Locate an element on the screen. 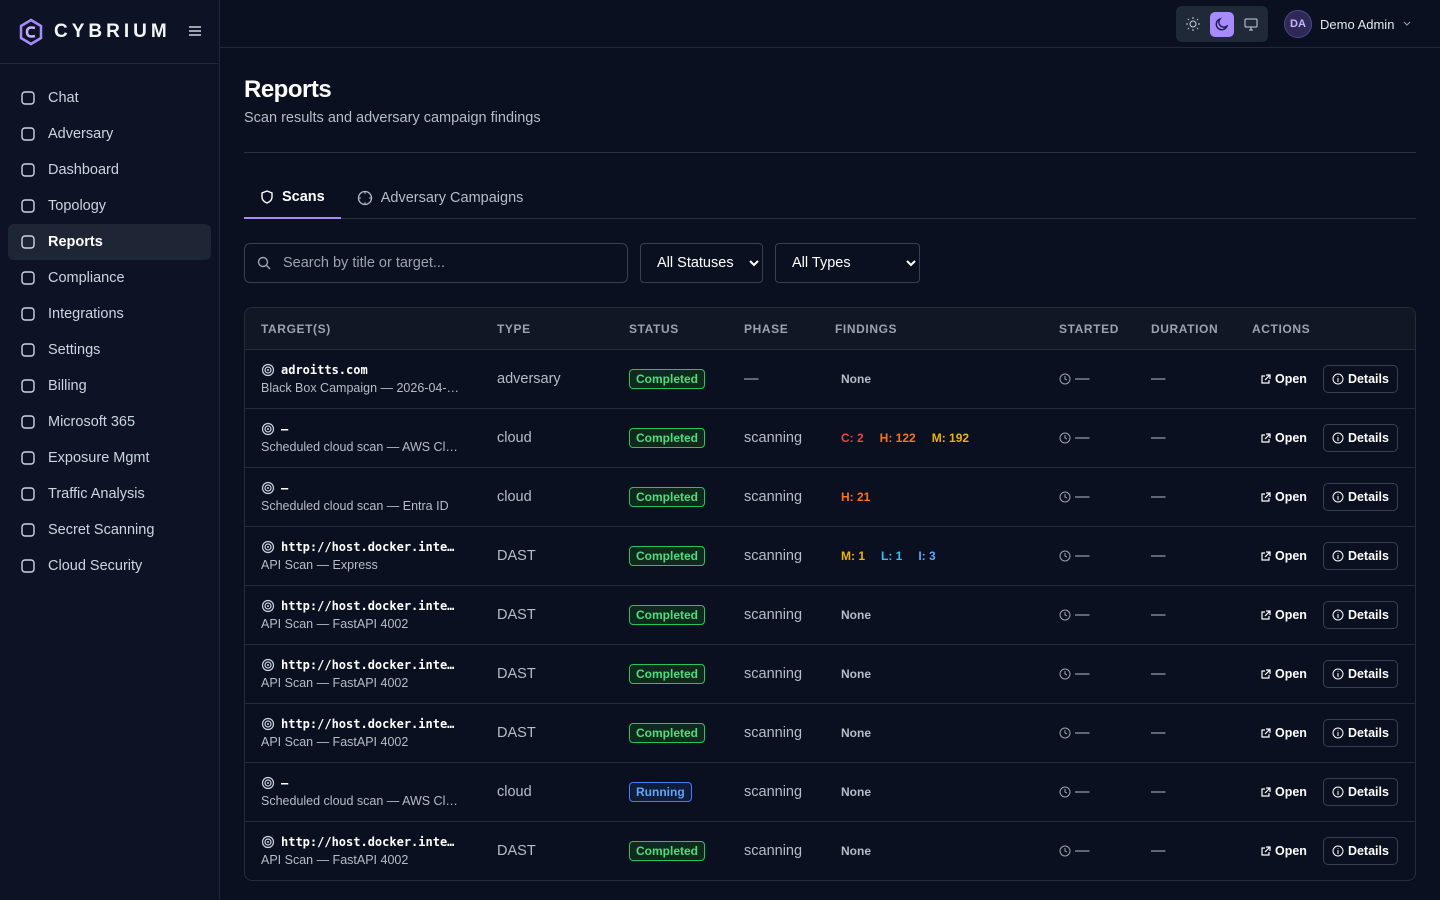 This screenshot has height=900, width=1440. type-filter: All Types is located at coordinates (847, 263).